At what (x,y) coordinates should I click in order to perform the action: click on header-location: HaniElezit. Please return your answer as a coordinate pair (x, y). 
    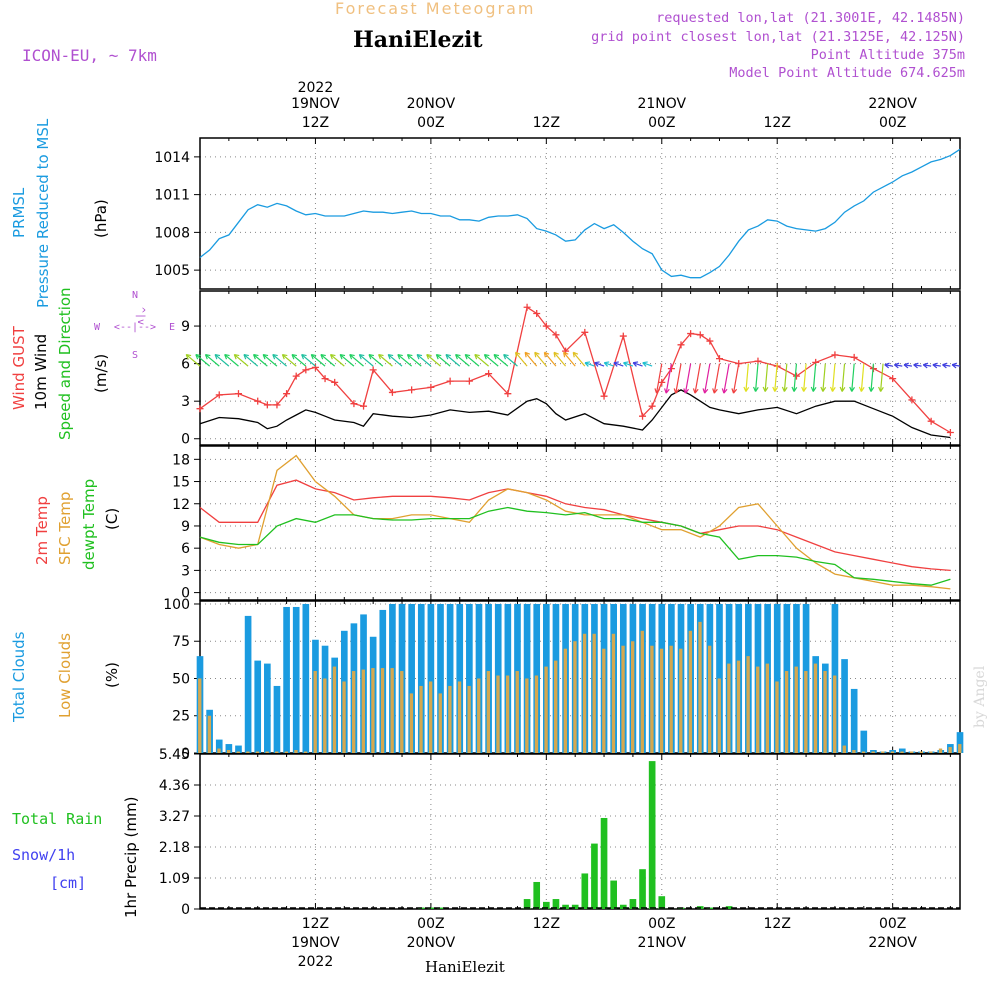
    Looking at the image, I should click on (418, 40).